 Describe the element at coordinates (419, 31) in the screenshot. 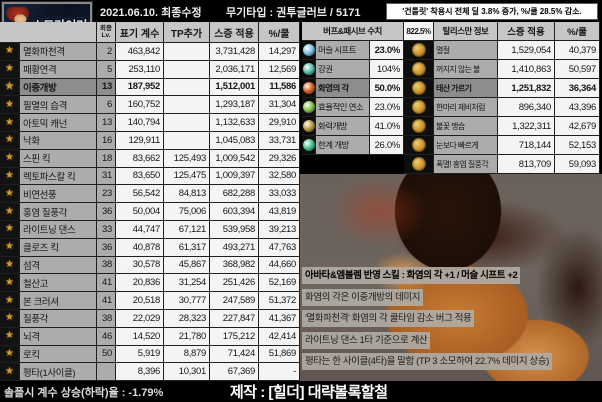

I see `buff-total-value: 822.5%` at that location.